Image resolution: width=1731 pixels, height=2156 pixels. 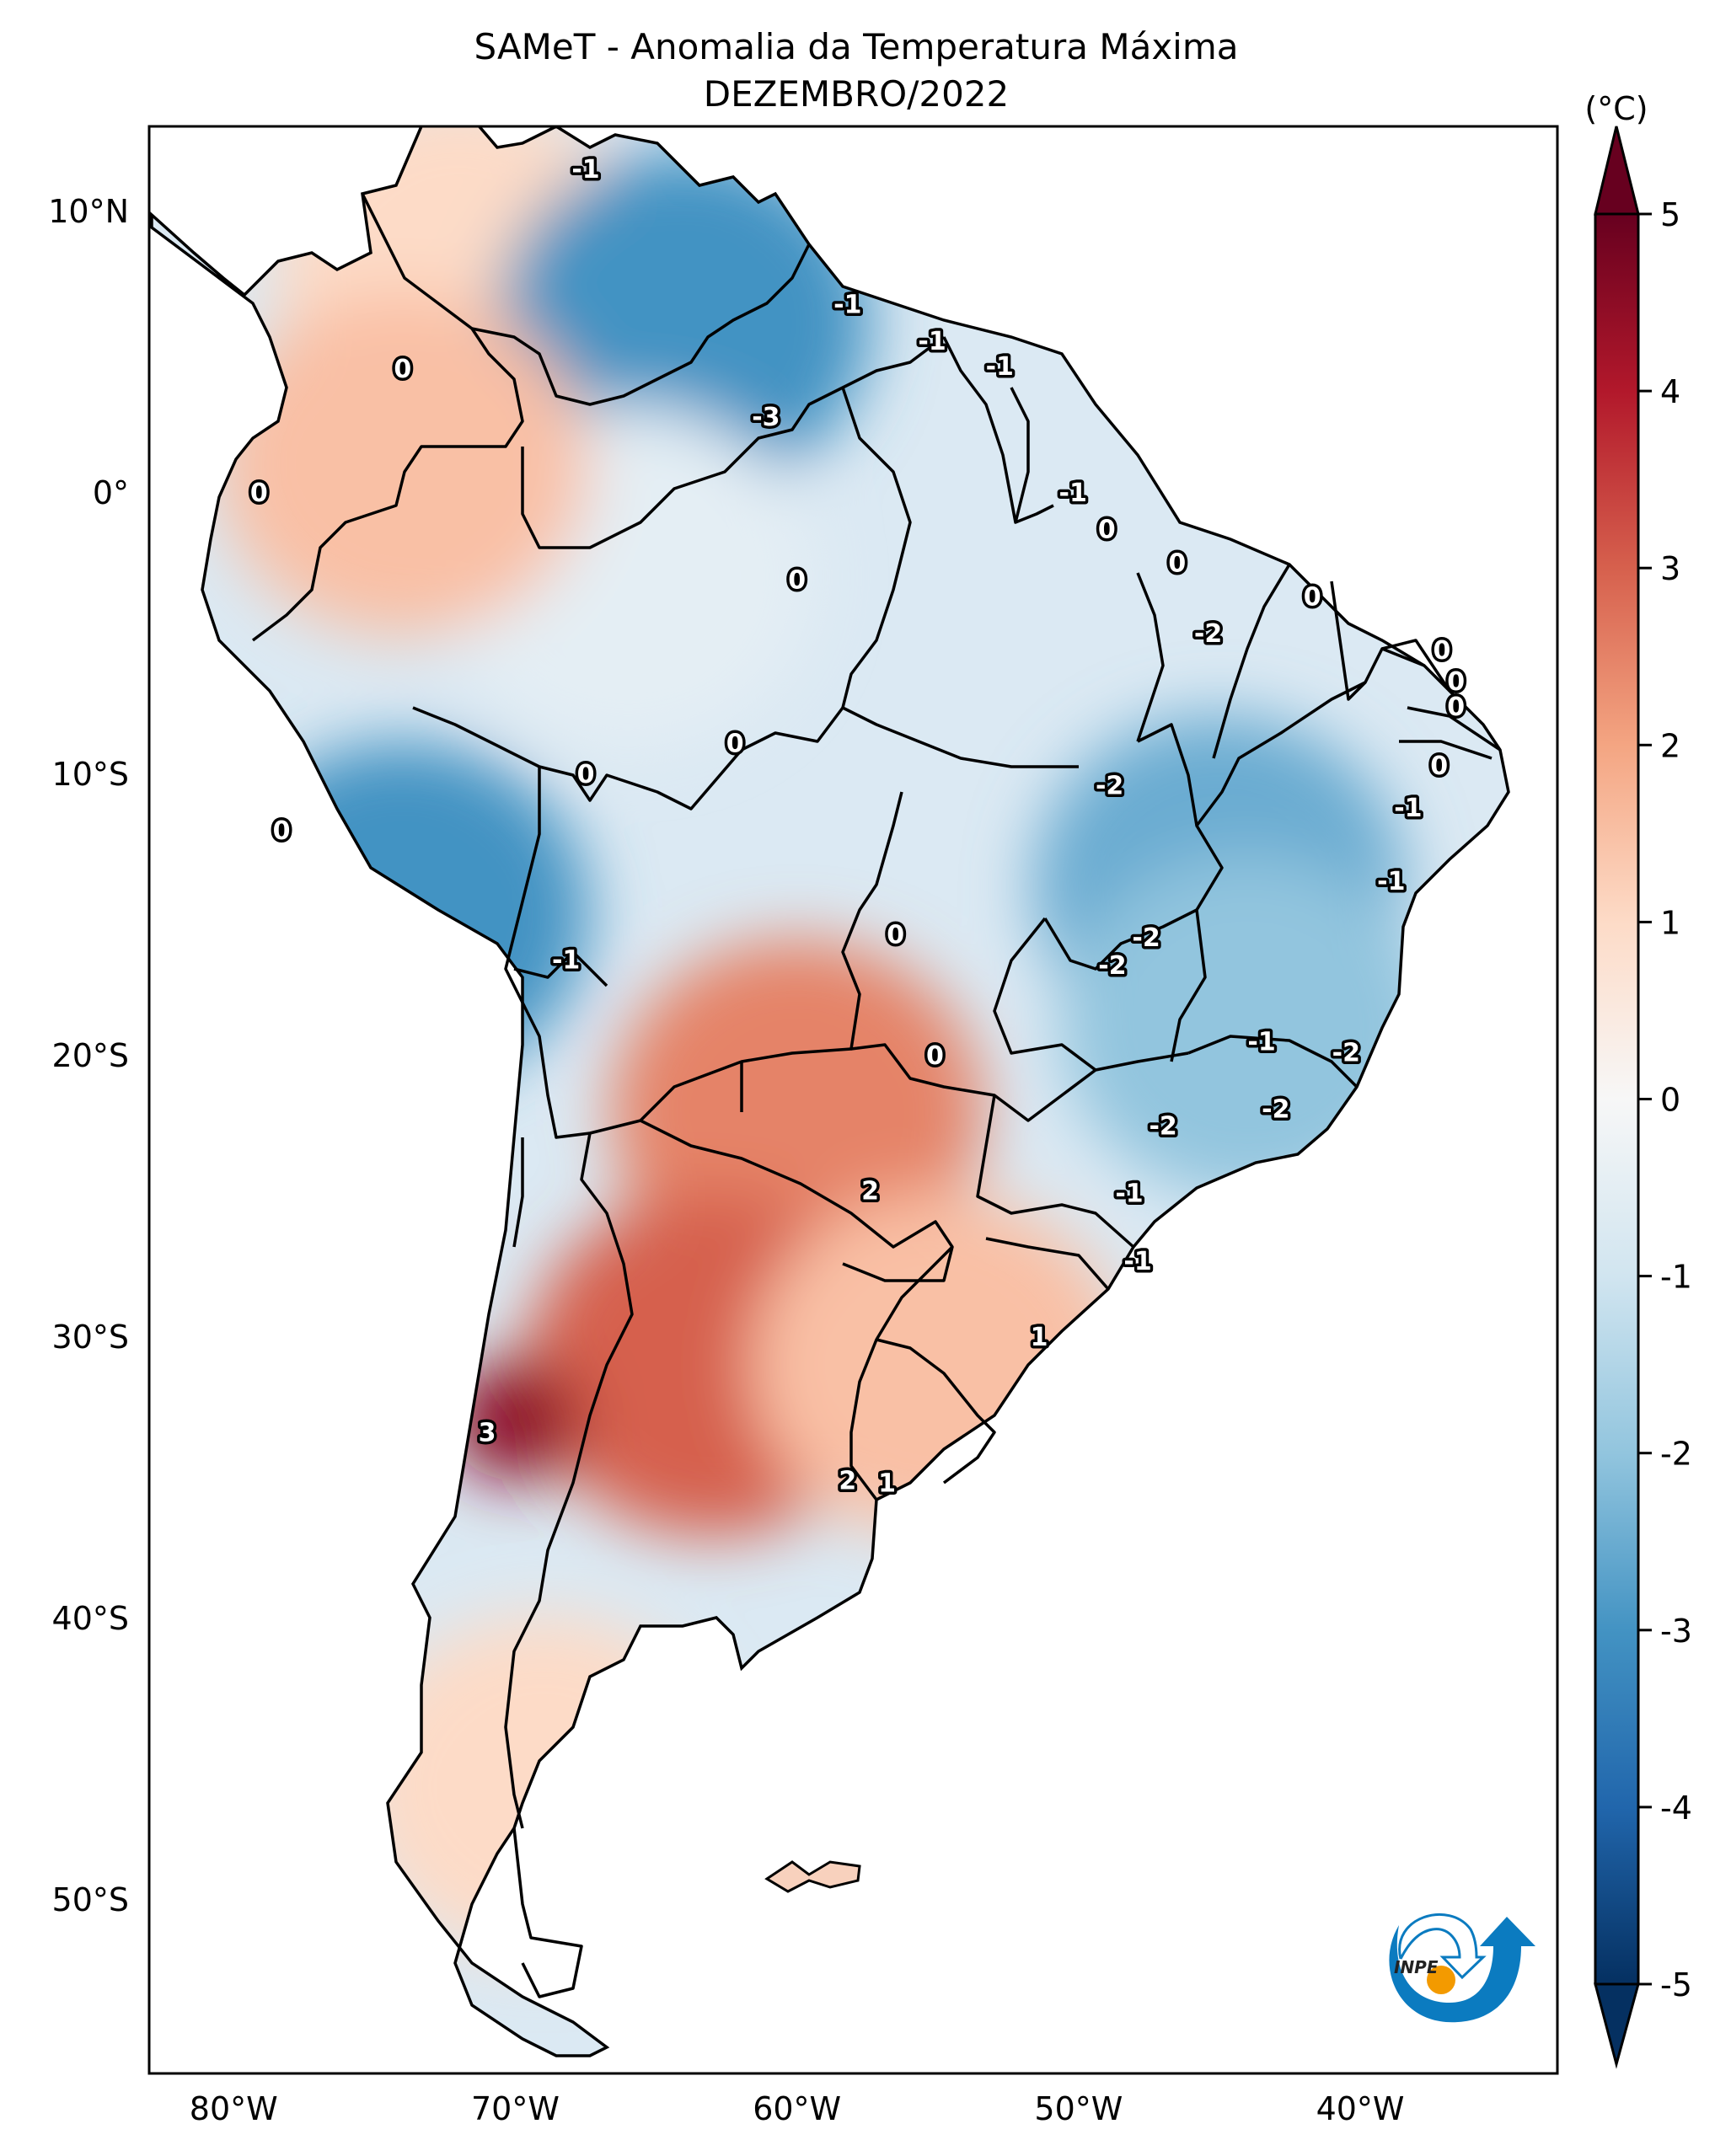 I want to click on colorbar-tick-label: -4, so click(x=1676, y=1808).